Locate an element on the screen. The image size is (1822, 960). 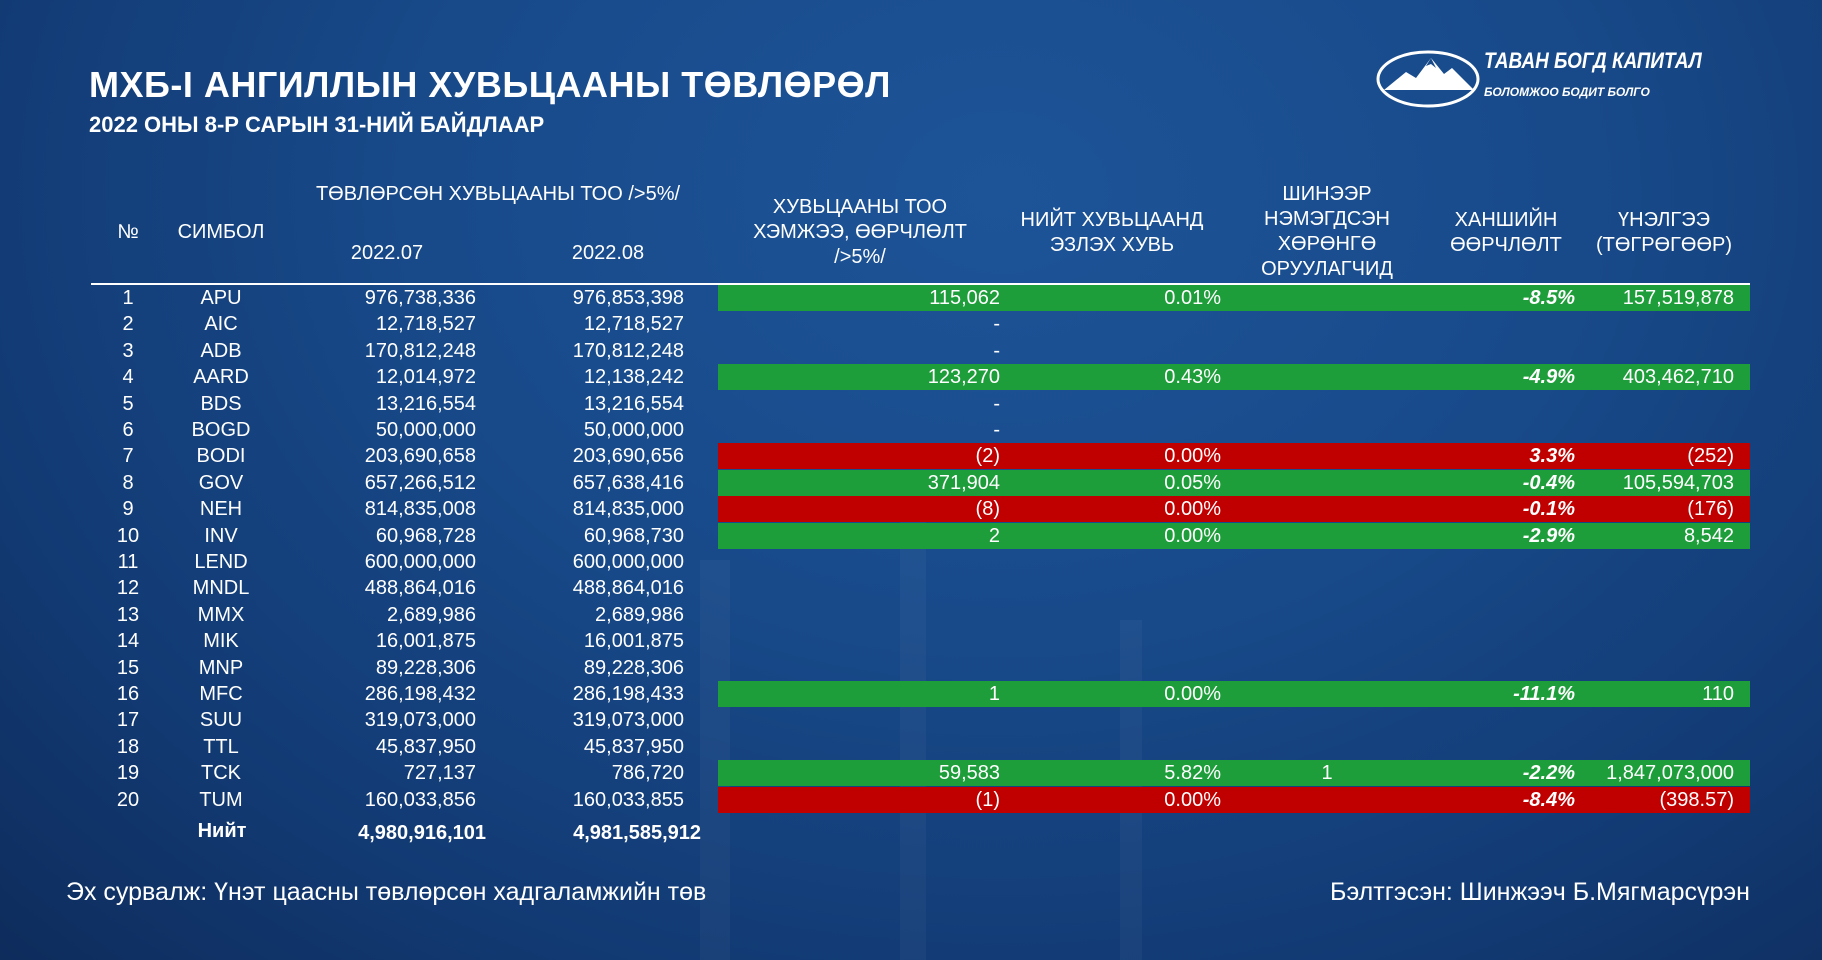
cell-jul: 488,864,016 is located at coordinates (420, 588).